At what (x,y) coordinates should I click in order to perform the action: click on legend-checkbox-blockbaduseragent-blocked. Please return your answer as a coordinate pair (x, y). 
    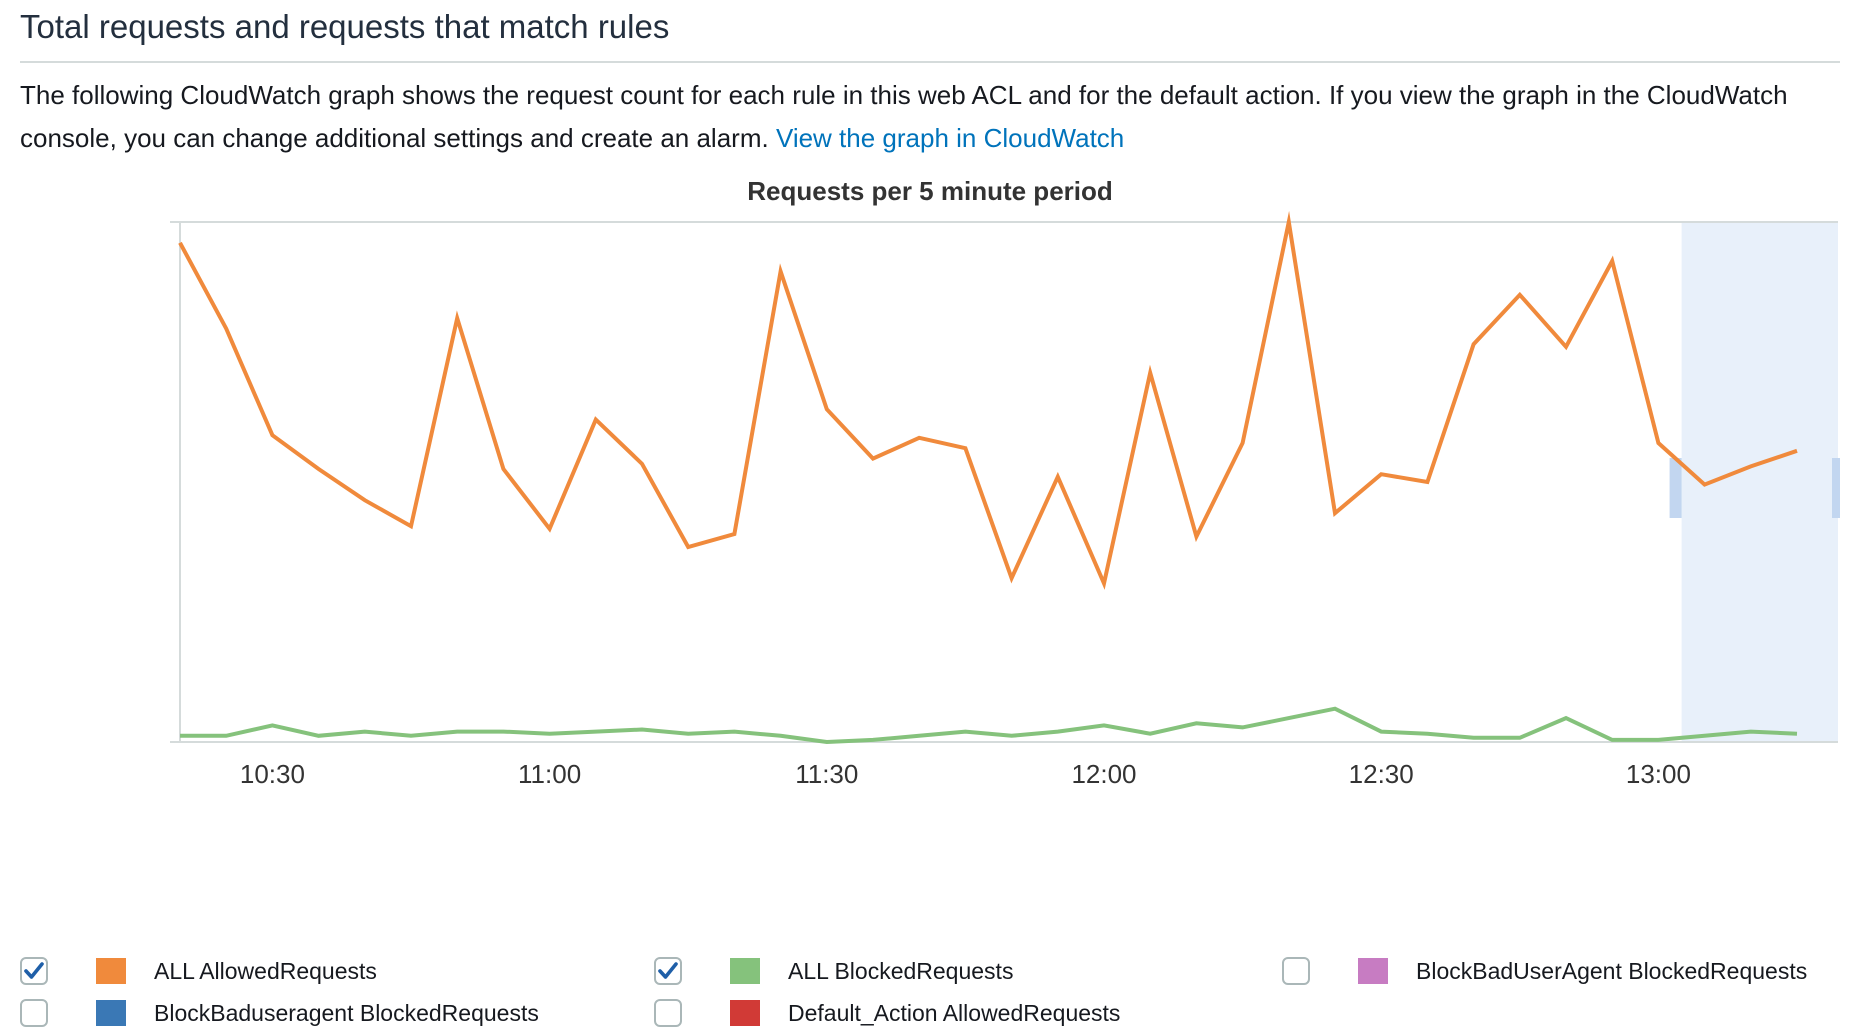
    Looking at the image, I should click on (1296, 971).